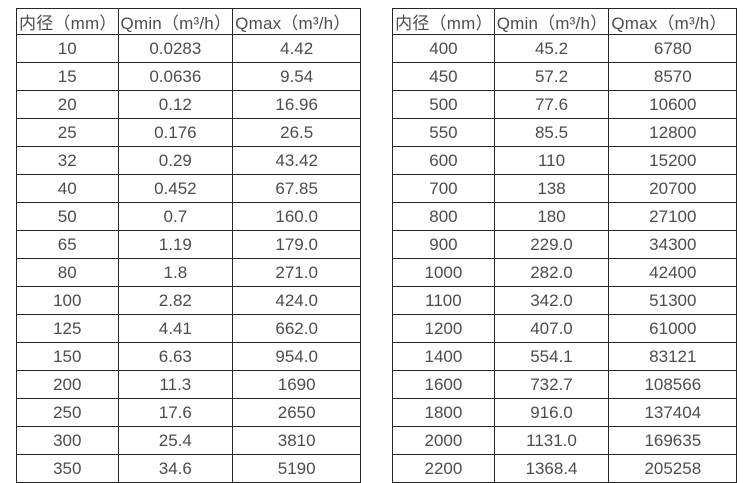  I want to click on table-row: 550 85.5 12800, so click(565, 132).